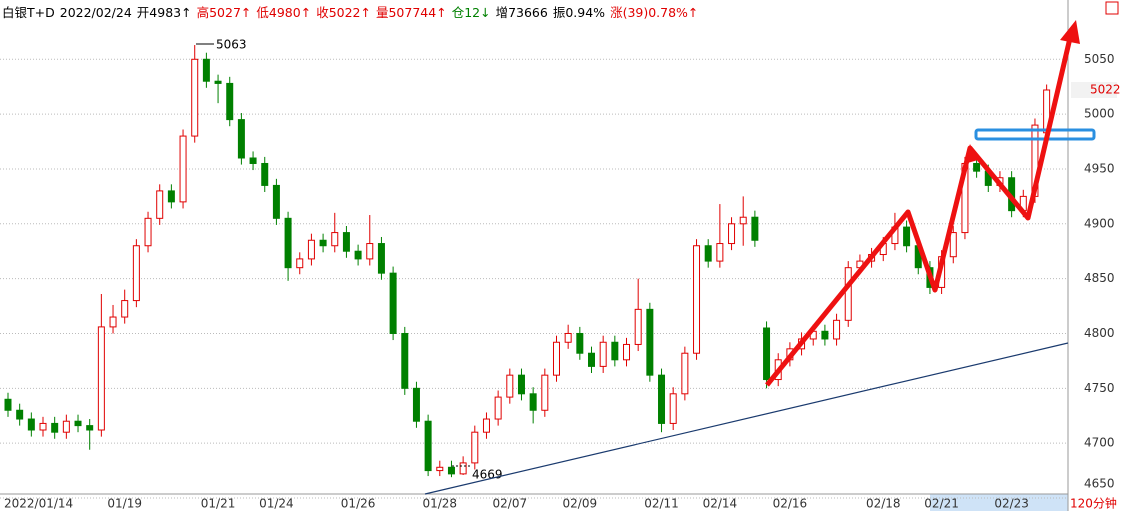 The image size is (1122, 511). I want to click on y-tick-label: 4800, so click(1099, 333).